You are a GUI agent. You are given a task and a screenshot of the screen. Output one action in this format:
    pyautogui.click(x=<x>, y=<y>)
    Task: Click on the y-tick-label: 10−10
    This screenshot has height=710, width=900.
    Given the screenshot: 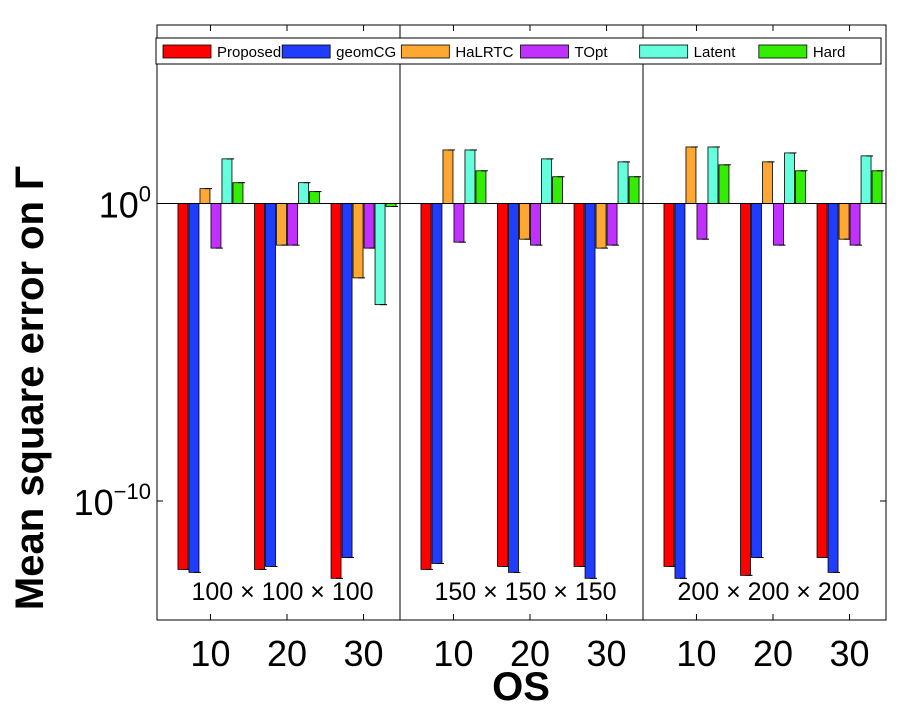 What is the action you would take?
    pyautogui.click(x=112, y=501)
    